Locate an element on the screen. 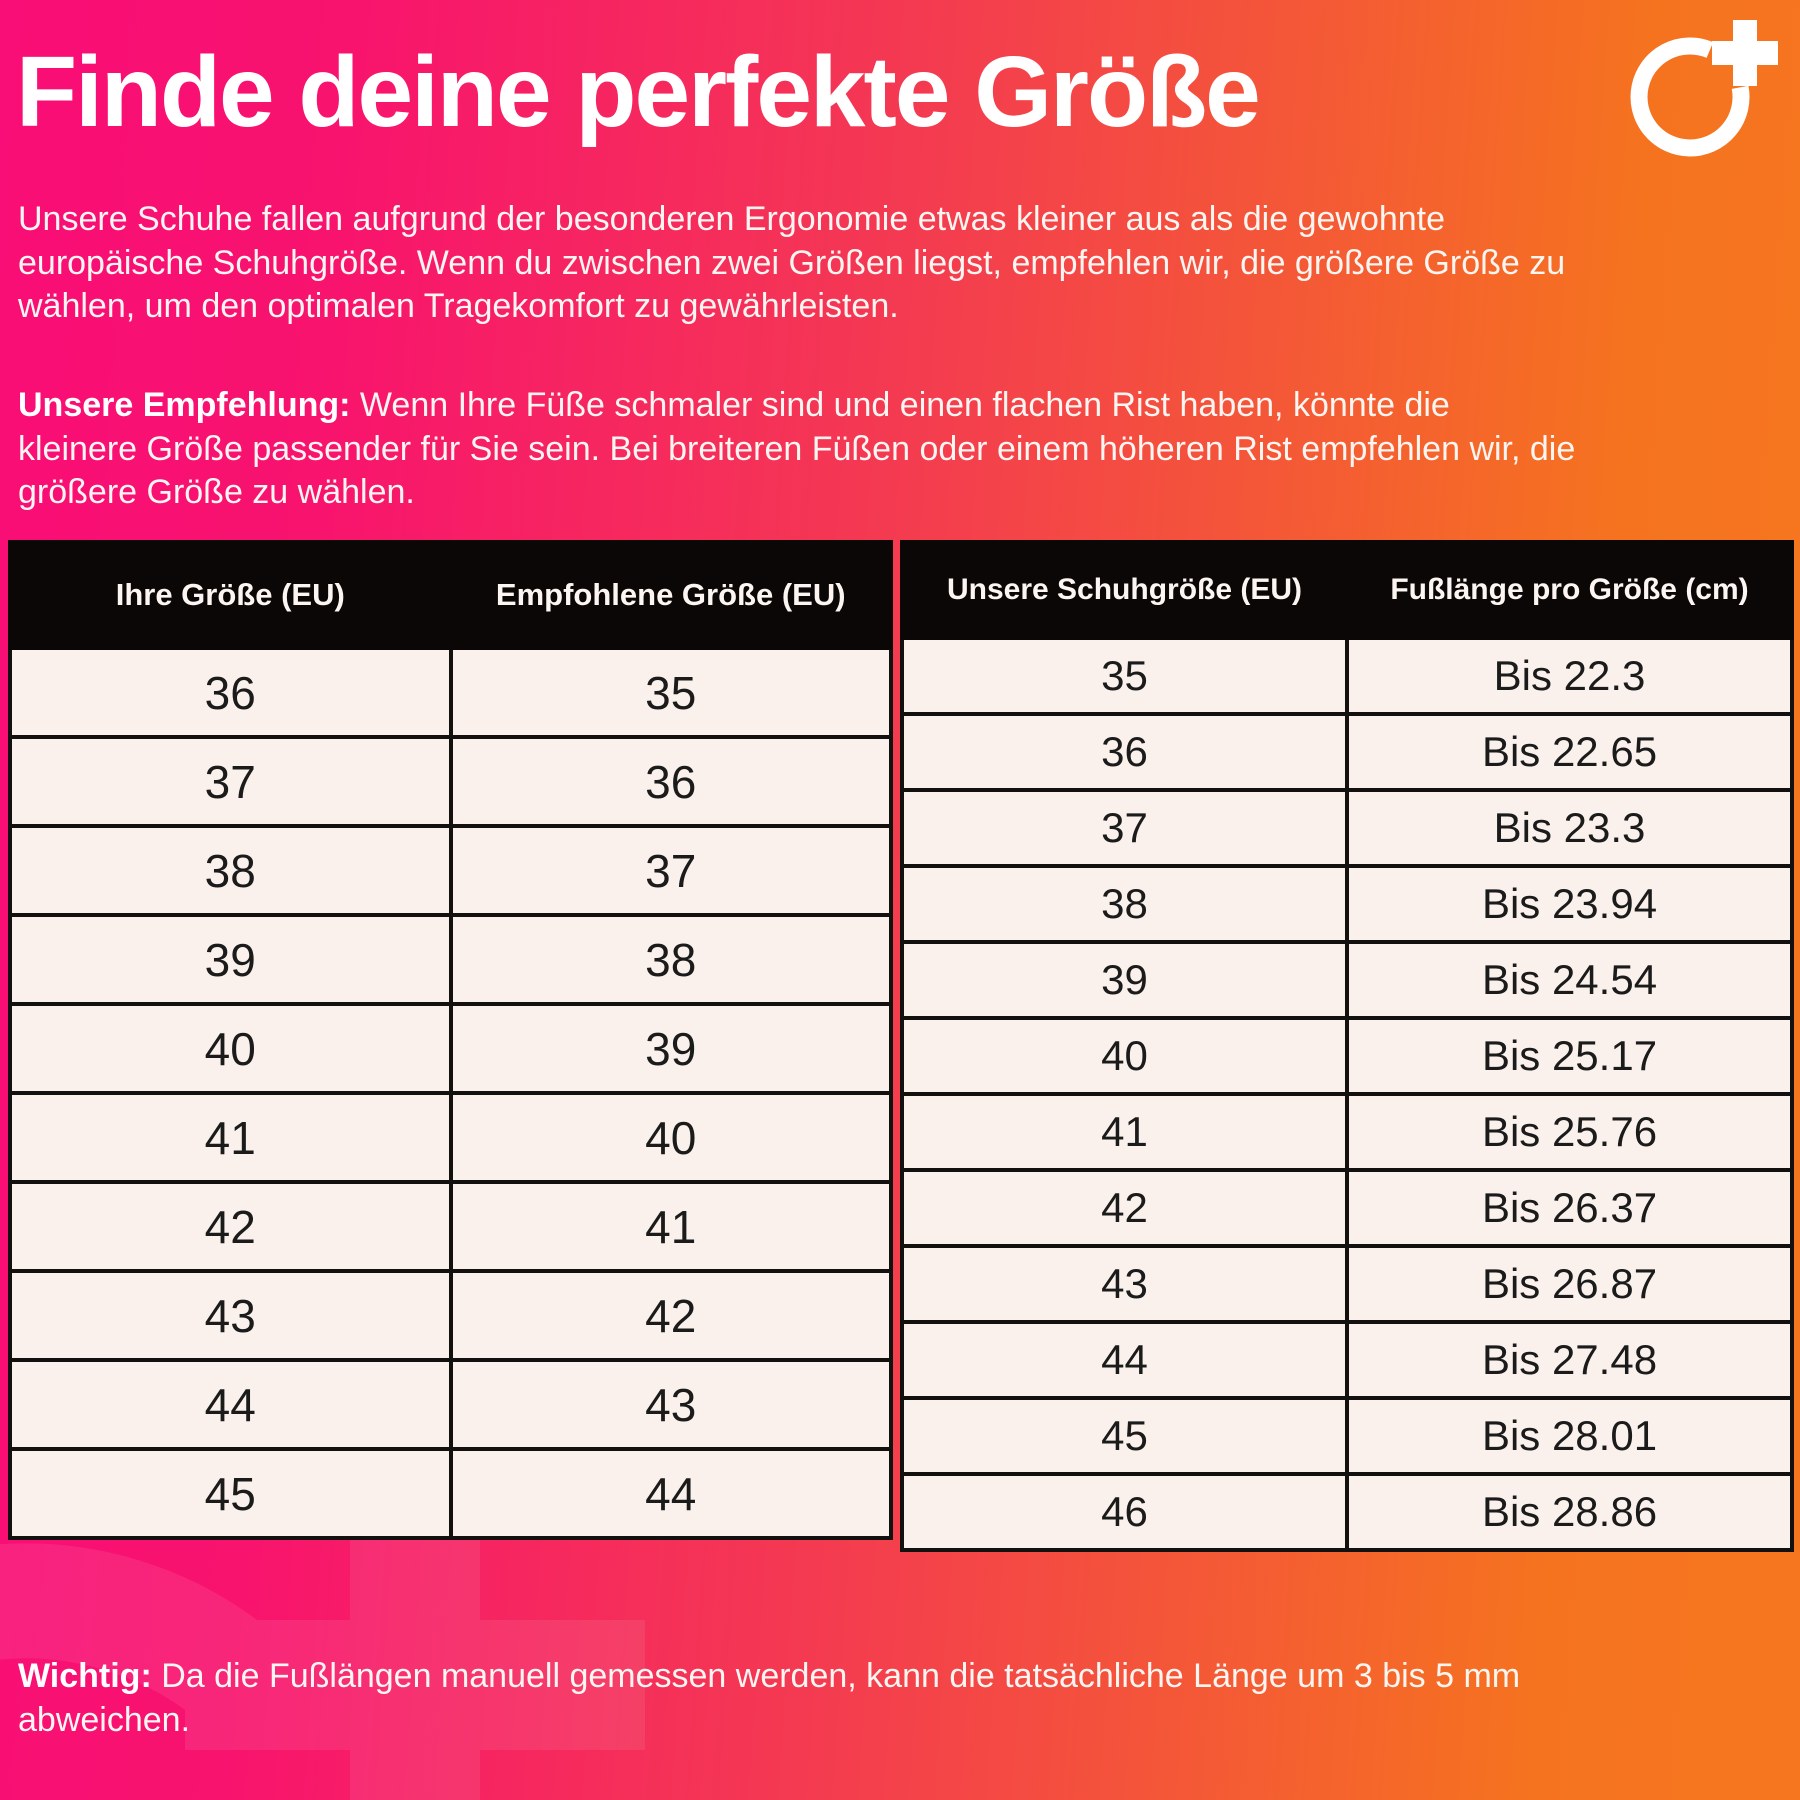 The image size is (1800, 1800). table-row: 38 37 is located at coordinates (450, 870).